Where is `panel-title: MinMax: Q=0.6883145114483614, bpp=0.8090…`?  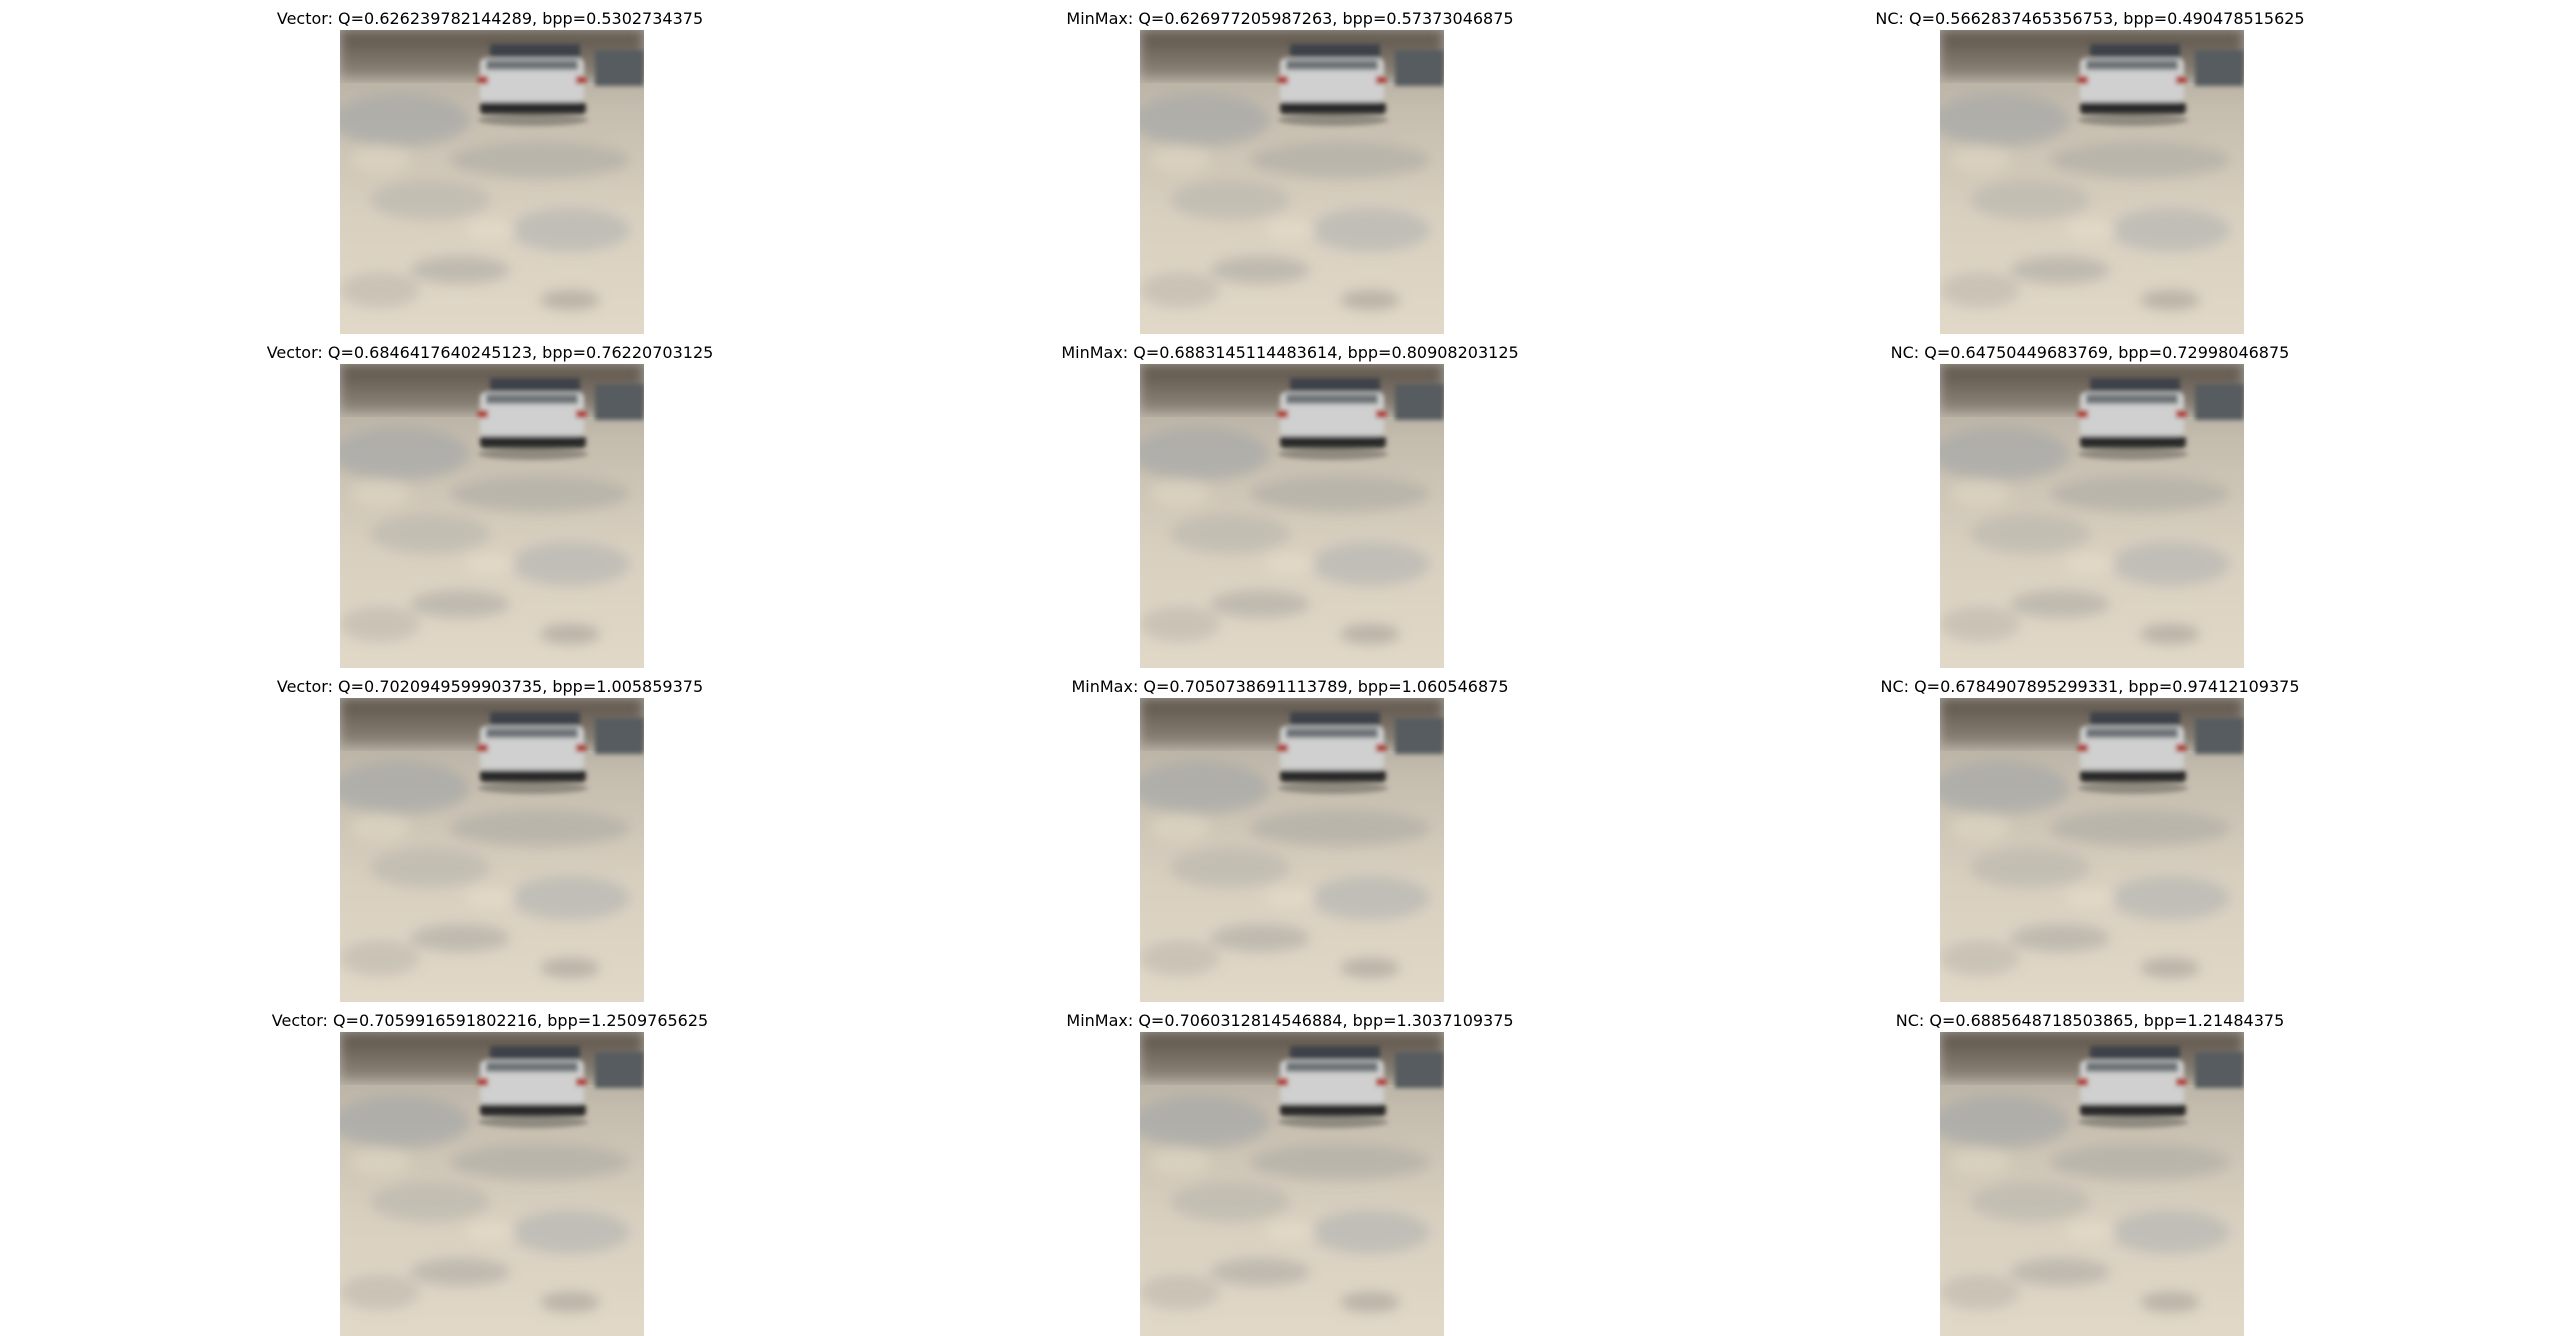 panel-title: MinMax: Q=0.6883145114483614, bpp=0.8090… is located at coordinates (1290, 352).